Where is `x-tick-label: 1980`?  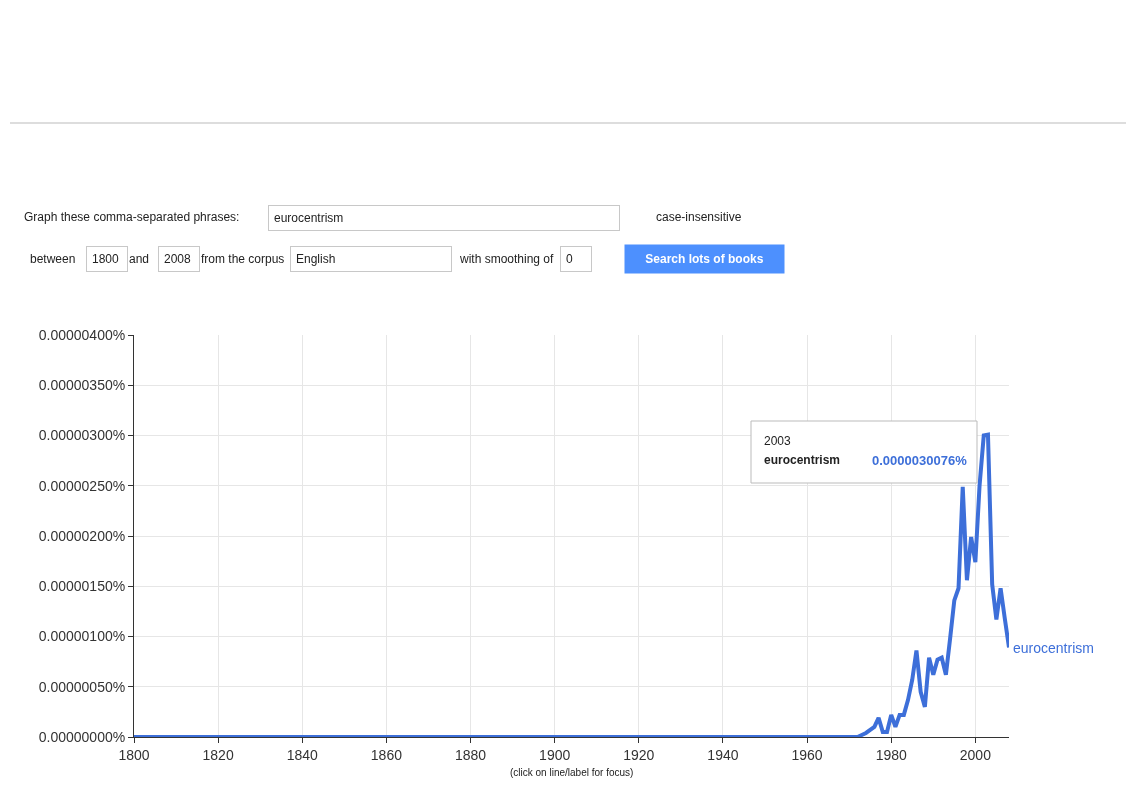 x-tick-label: 1980 is located at coordinates (891, 754).